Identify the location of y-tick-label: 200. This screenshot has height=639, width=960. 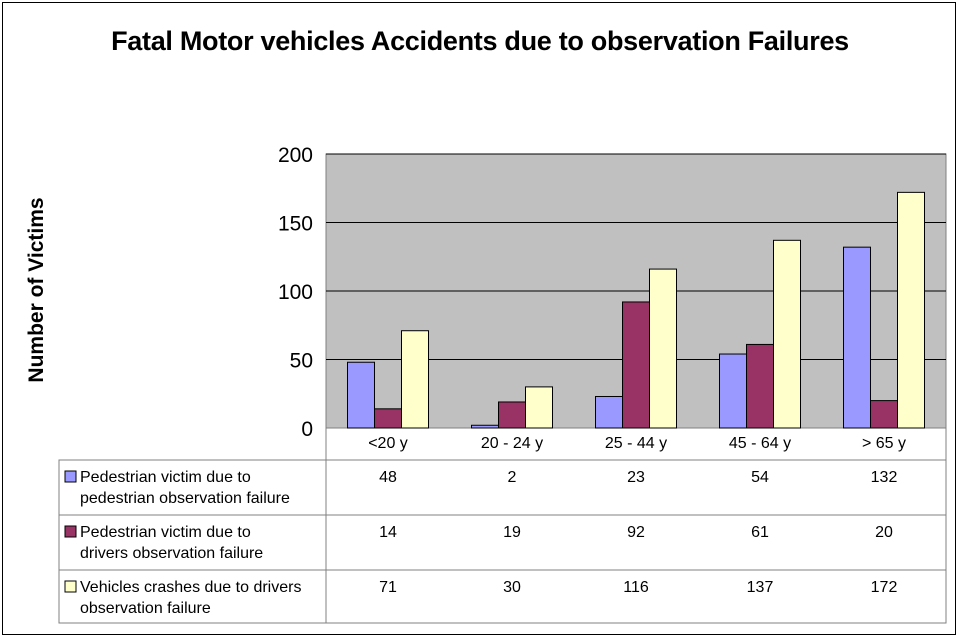
(295, 155).